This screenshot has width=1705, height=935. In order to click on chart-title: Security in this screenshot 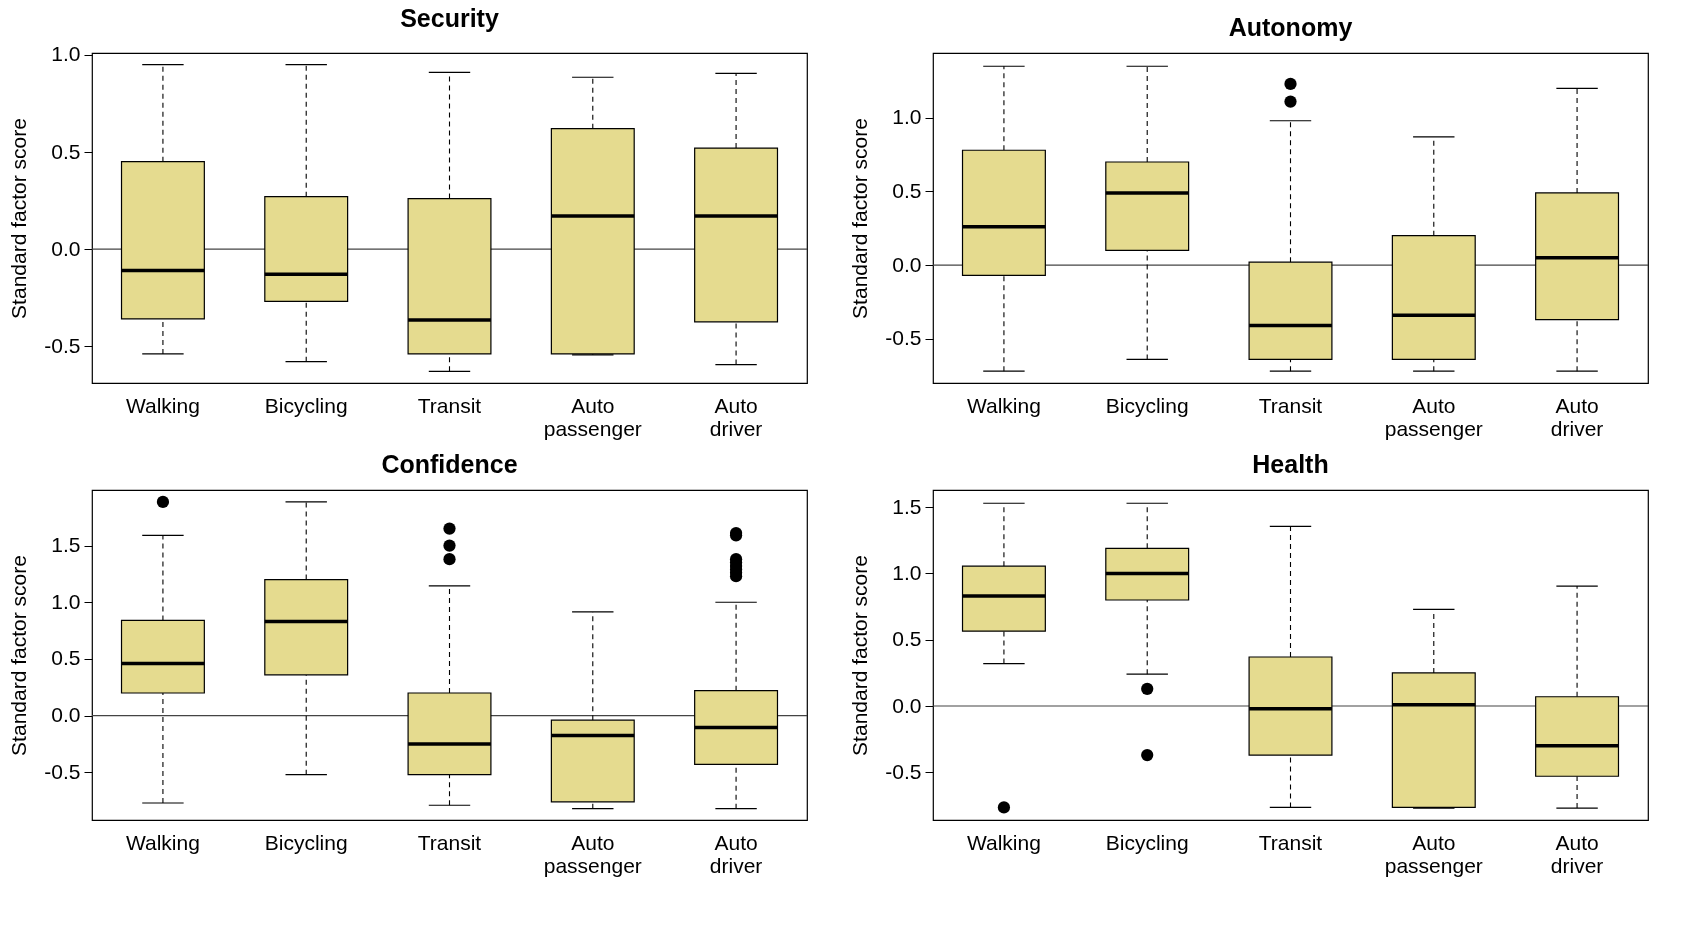, I will do `click(449, 17)`.